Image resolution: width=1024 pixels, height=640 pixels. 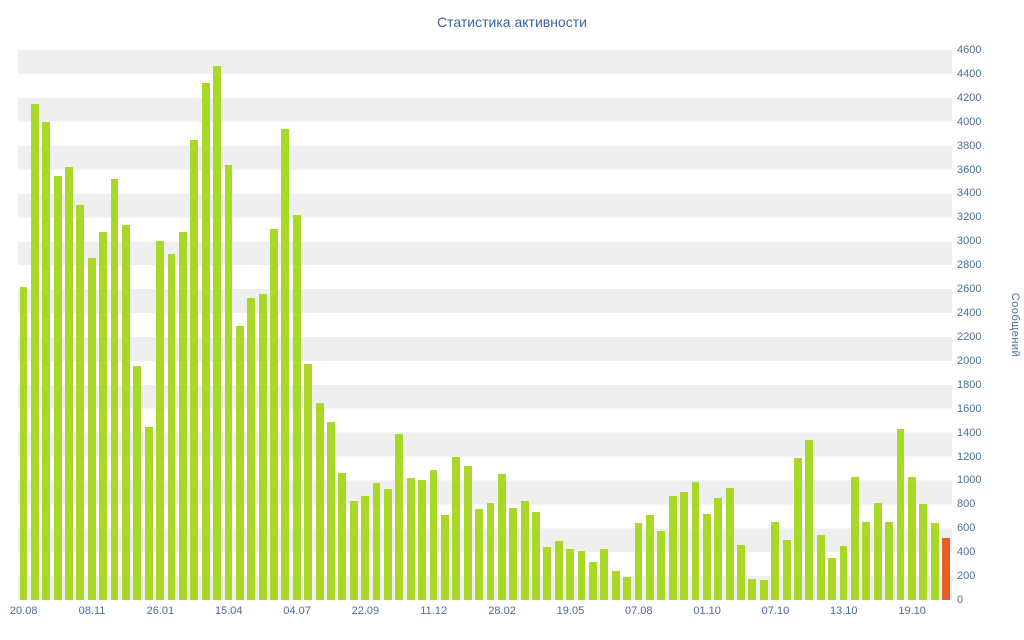 What do you see at coordinates (639, 611) in the screenshot?
I see `x-tick-label: 07.08` at bounding box center [639, 611].